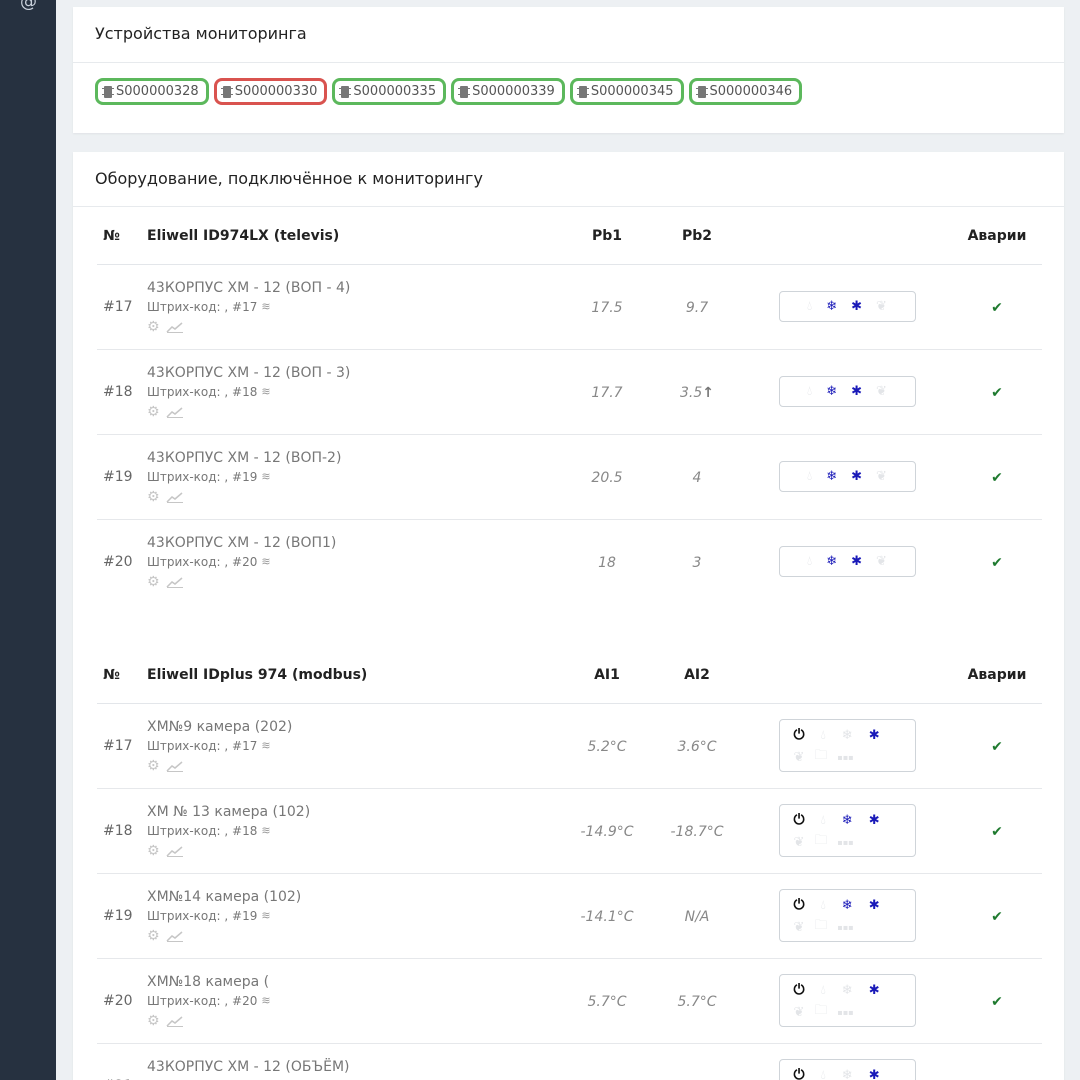  Describe the element at coordinates (28, 6) in the screenshot. I see `at-icon: @` at that location.